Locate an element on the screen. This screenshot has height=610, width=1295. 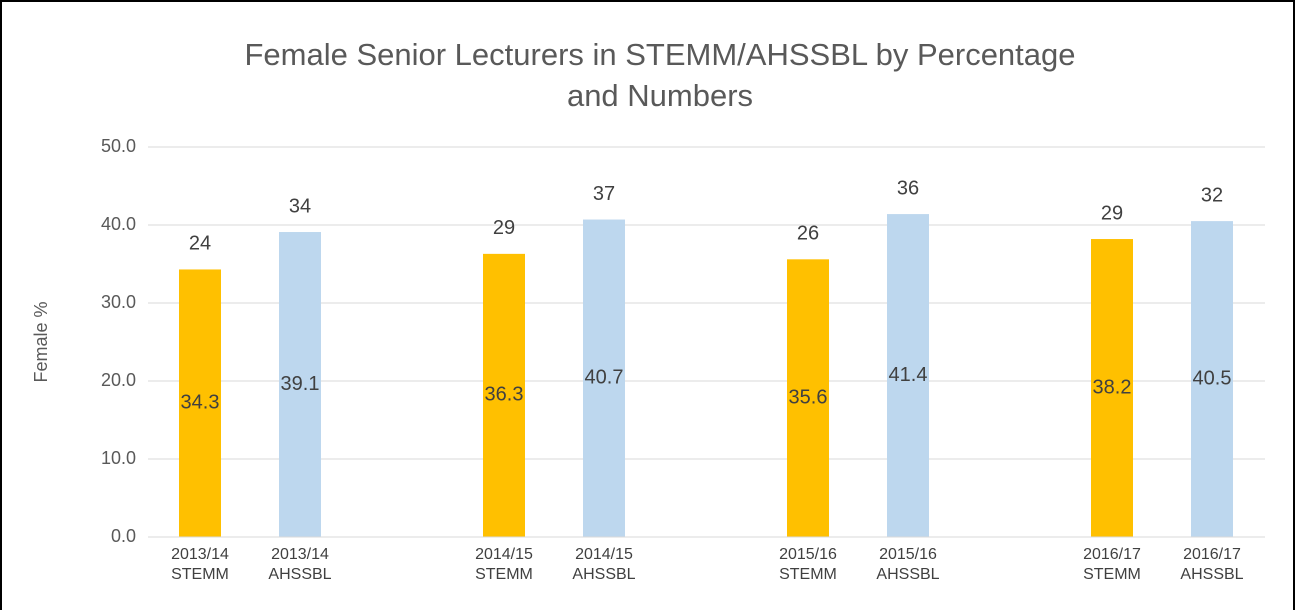
value-label: 41.4 is located at coordinates (908, 375).